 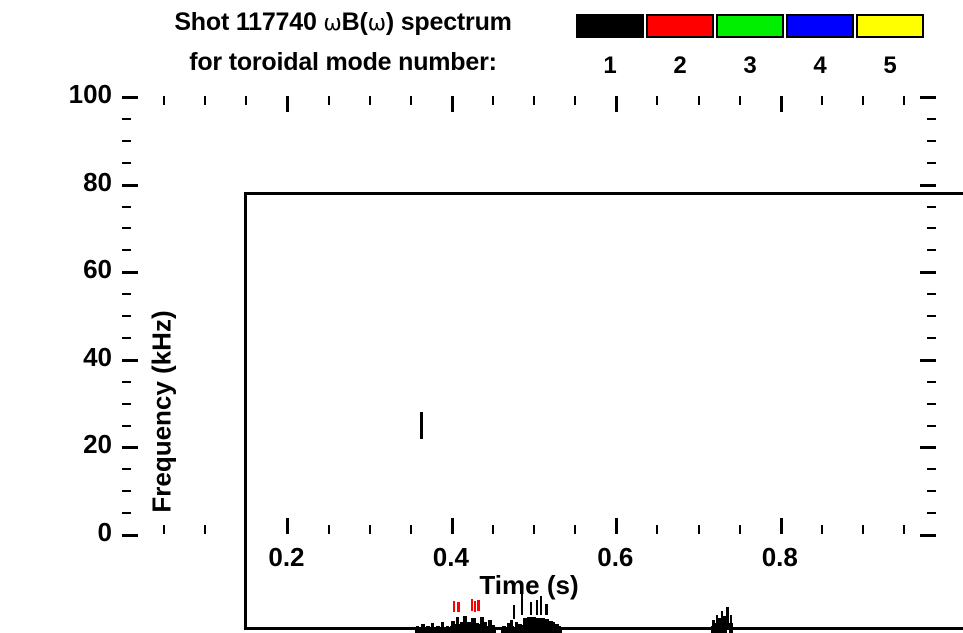 I want to click on legend-label-mode-5: 5, so click(x=890, y=65).